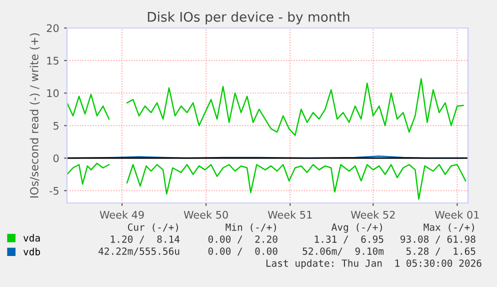 This screenshot has height=287, width=497. I want to click on y-axis-title: IOs/second read (-) / write (+), so click(35, 115).